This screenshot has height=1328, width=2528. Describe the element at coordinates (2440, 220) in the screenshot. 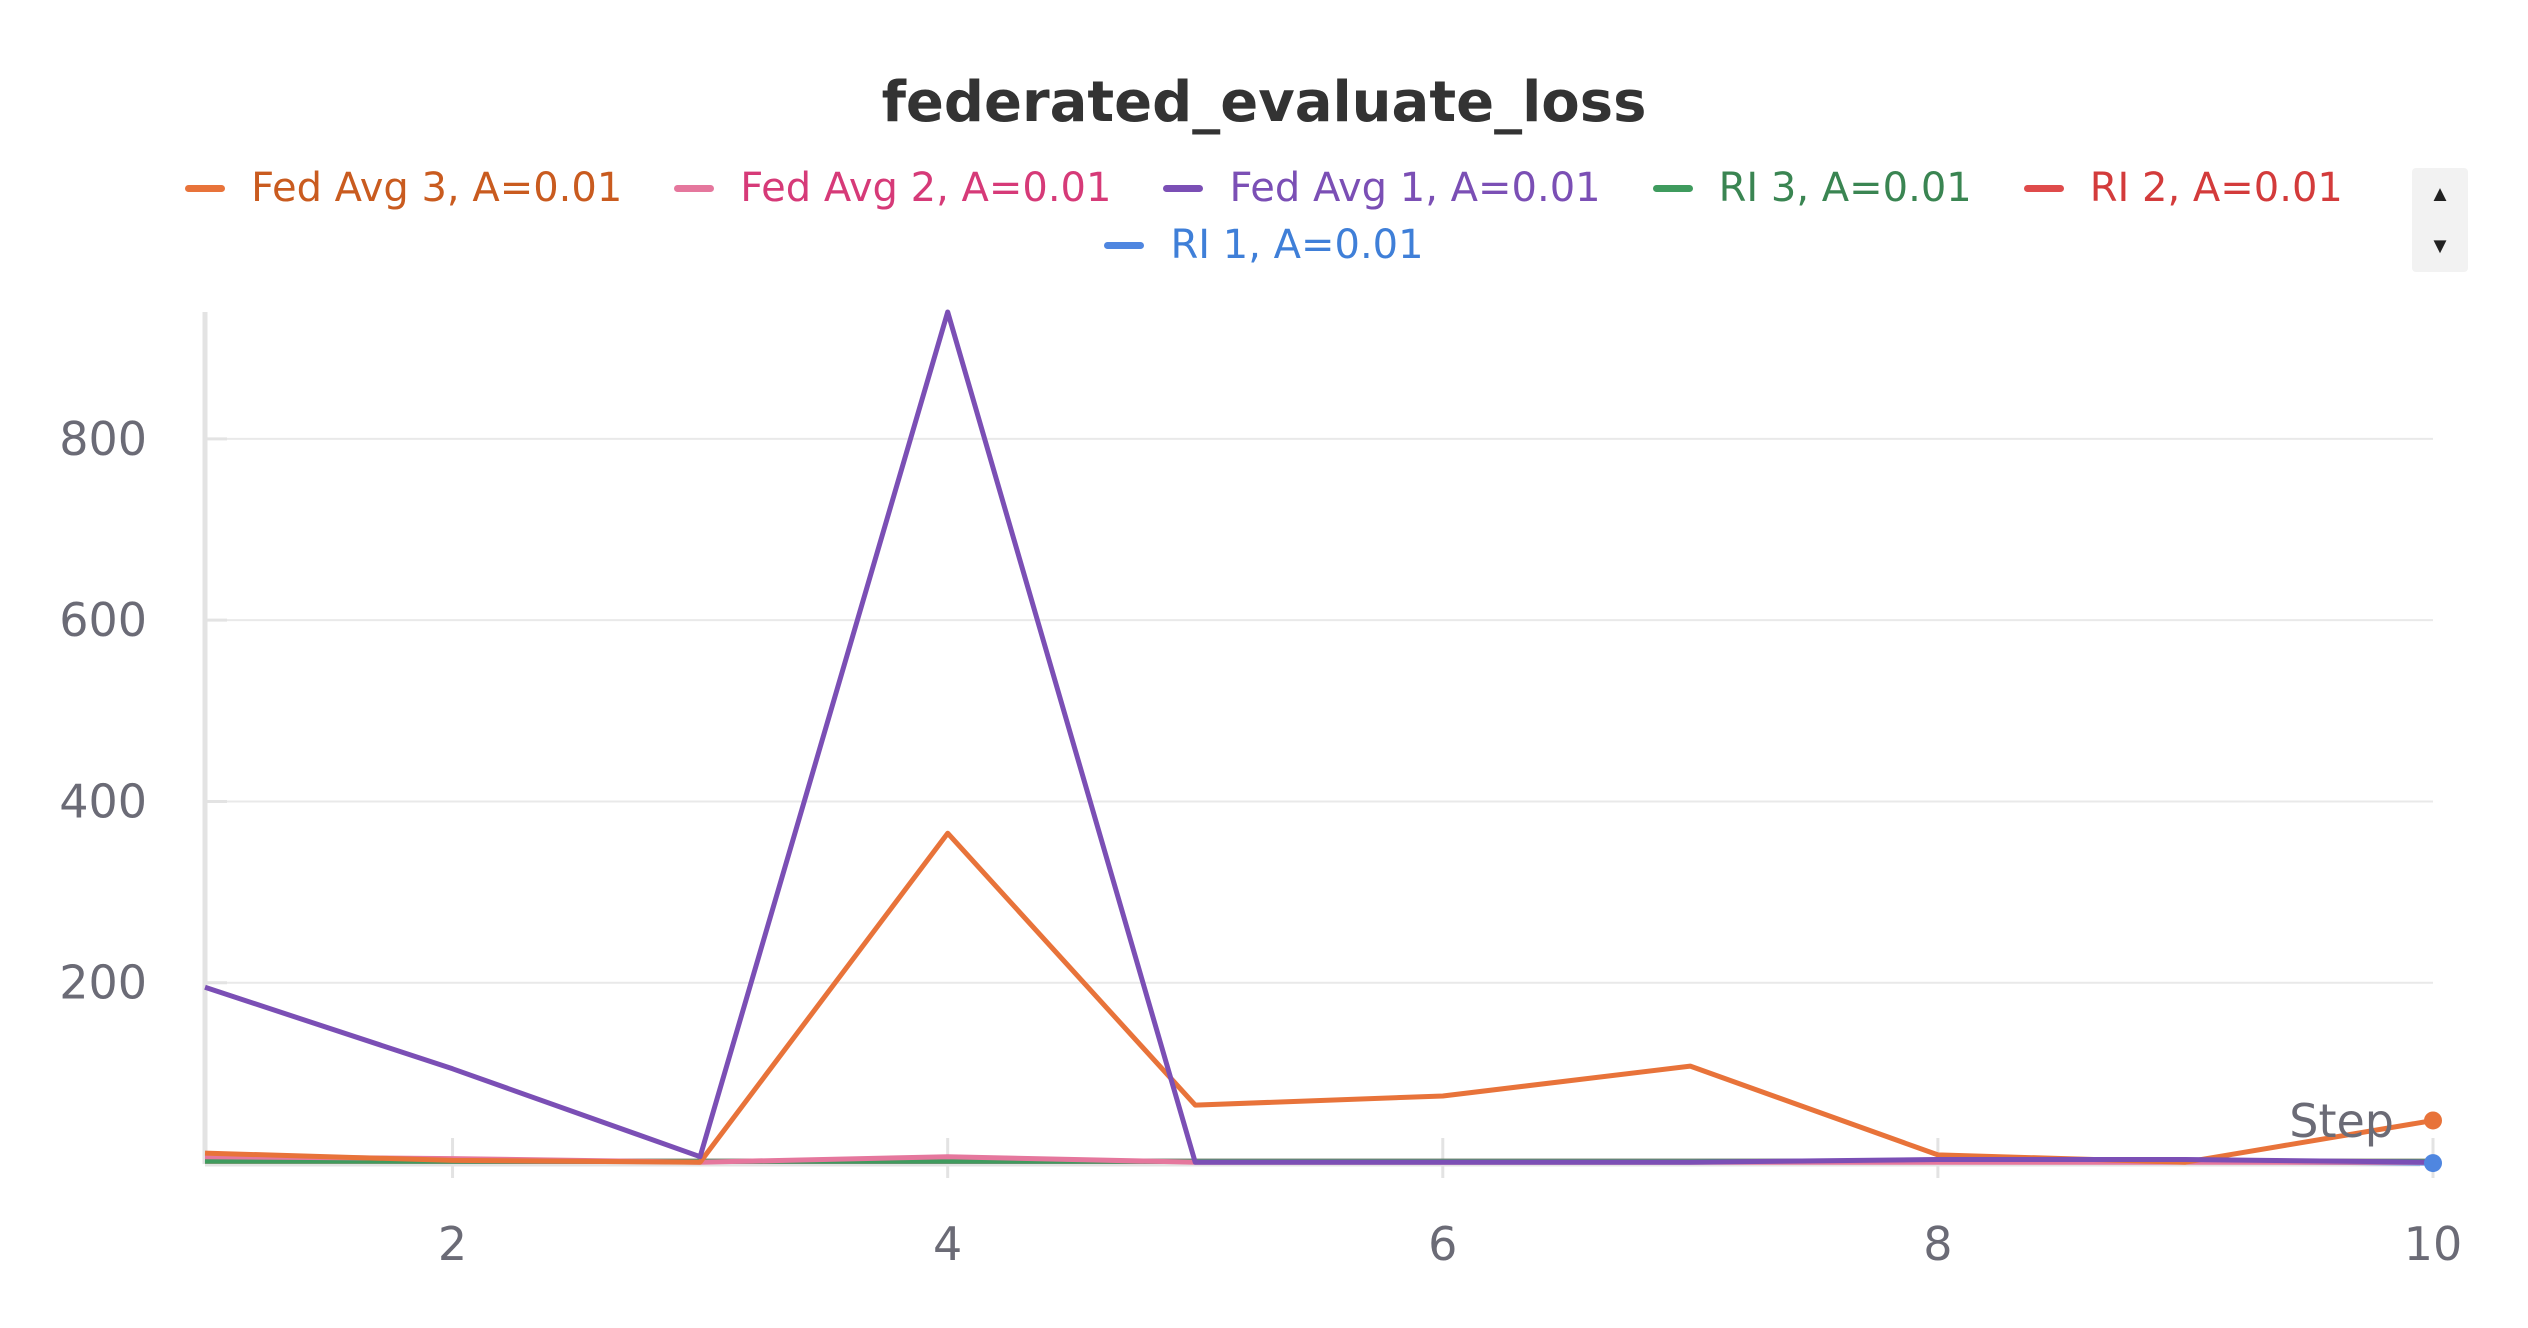

I see `legend-scroller: ▲ ▼` at that location.